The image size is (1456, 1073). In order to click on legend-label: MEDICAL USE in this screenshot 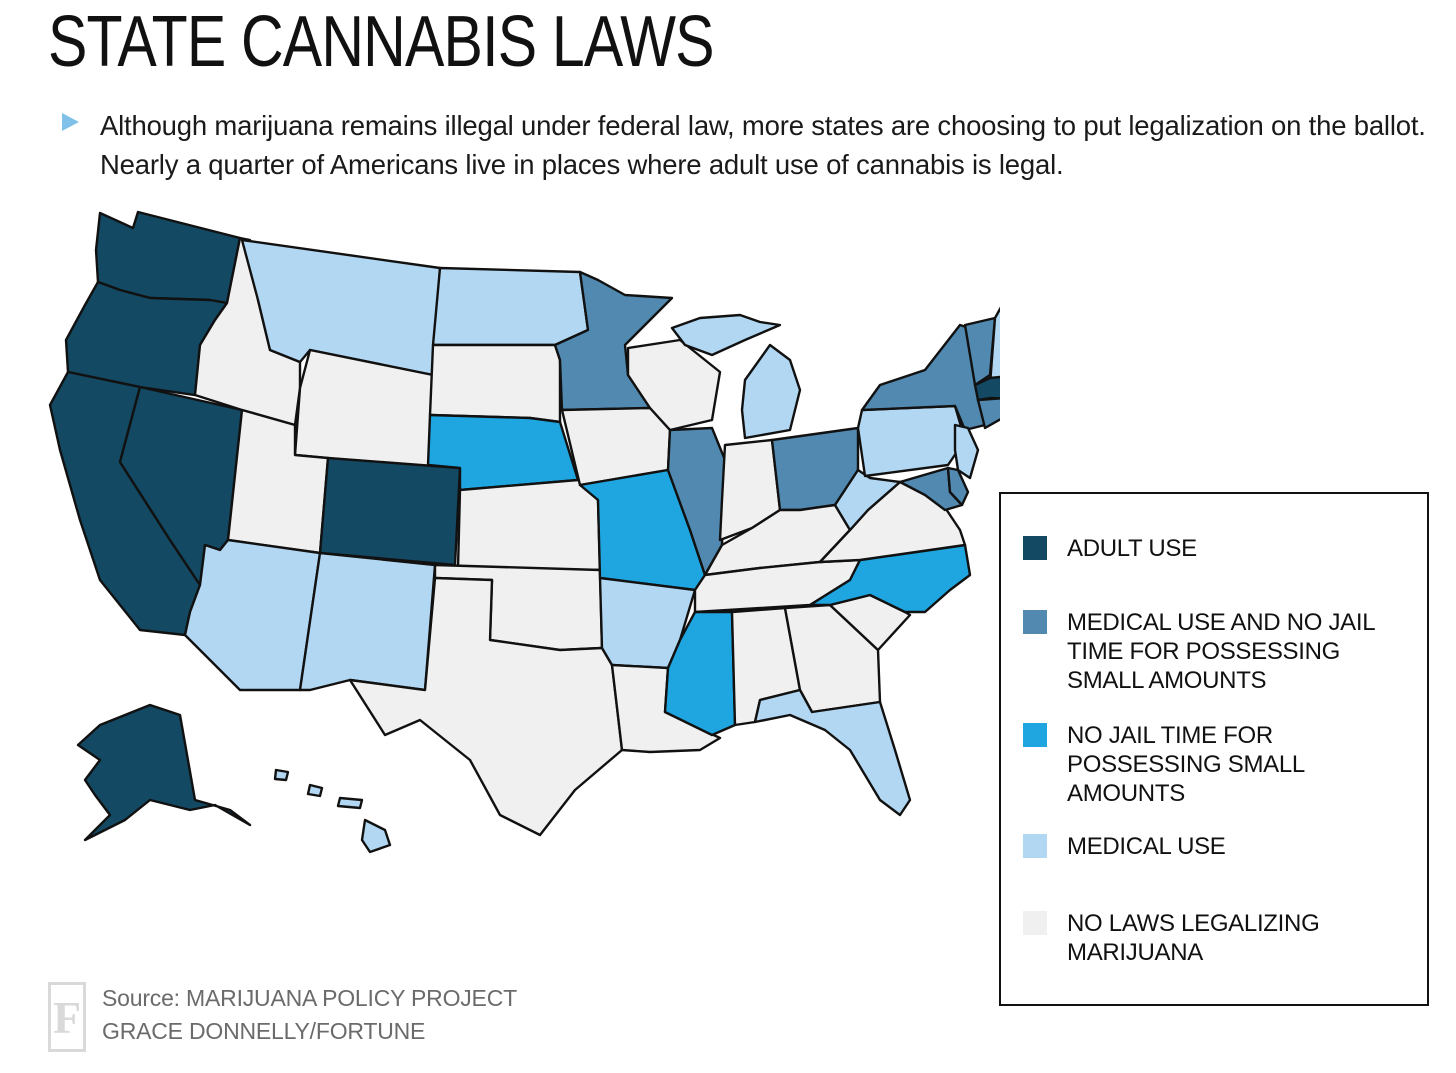, I will do `click(1146, 846)`.